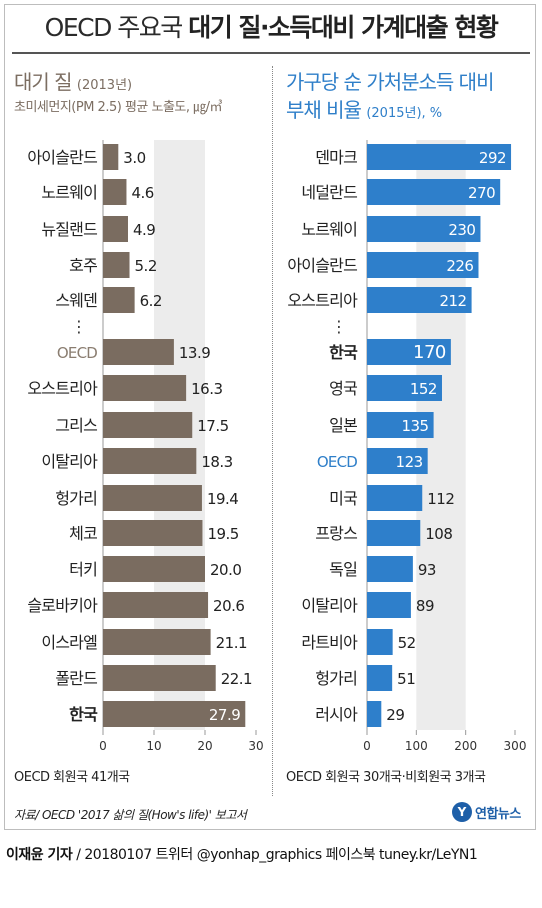  I want to click on left-category-label: 폴란드, so click(76, 678).